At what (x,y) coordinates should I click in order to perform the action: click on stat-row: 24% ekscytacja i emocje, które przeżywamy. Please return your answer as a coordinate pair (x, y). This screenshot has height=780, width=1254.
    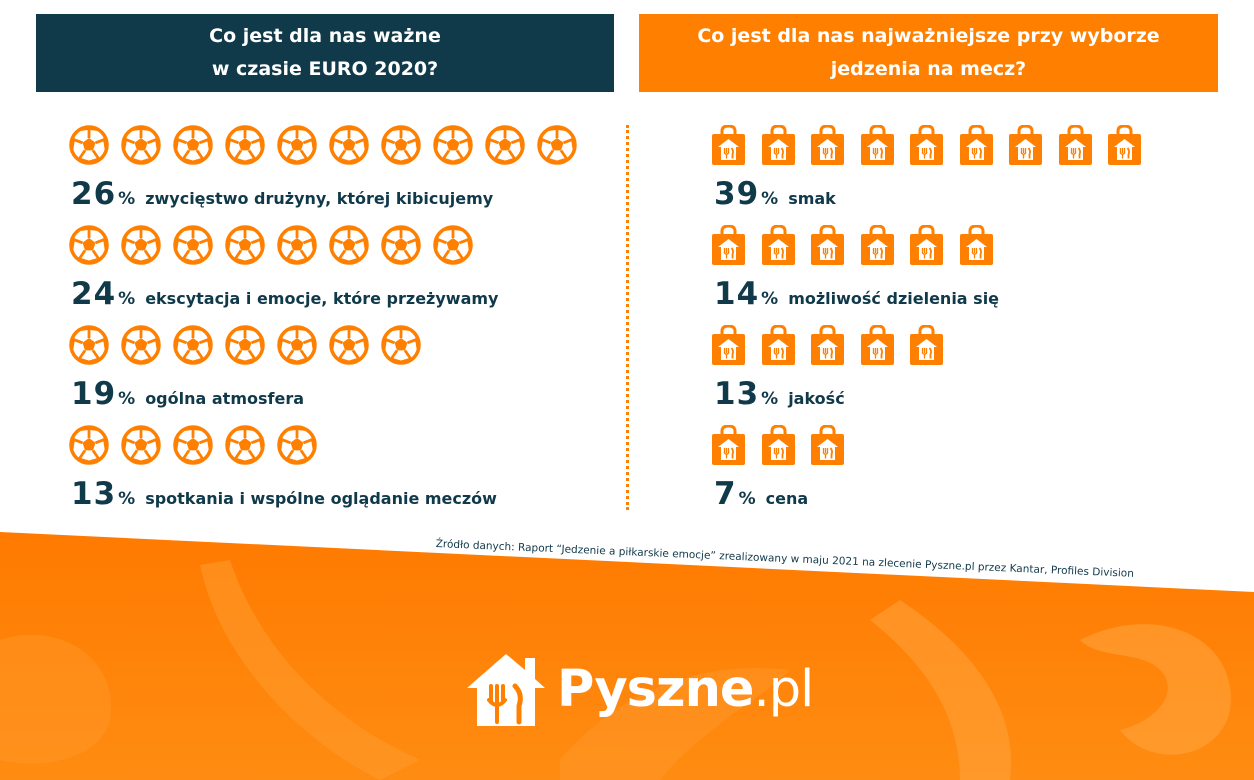
    Looking at the image, I should click on (284, 294).